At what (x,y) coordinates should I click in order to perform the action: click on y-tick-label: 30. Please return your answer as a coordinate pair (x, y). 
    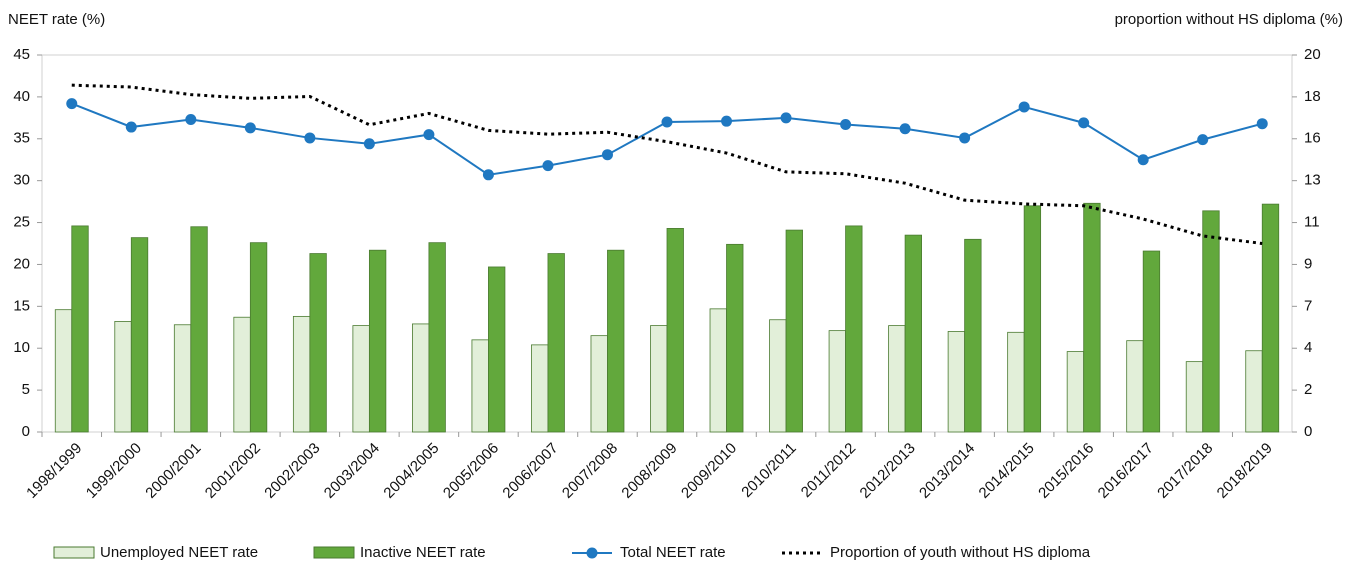
    Looking at the image, I should click on (21, 180).